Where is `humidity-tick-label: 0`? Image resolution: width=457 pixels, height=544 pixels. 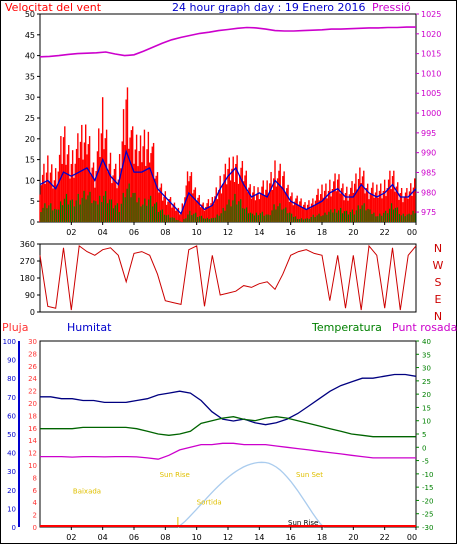
humidity-tick-label: 0 is located at coordinates (14, 528).